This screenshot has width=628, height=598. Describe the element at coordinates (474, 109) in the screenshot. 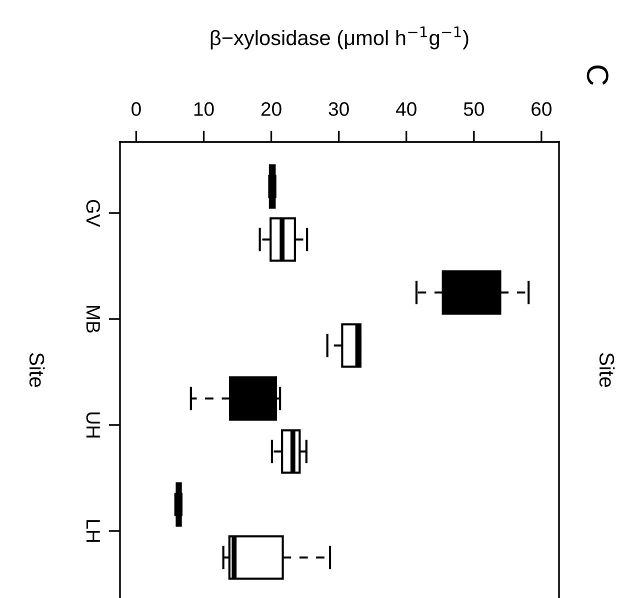

I see `x-tick-label: 50` at that location.